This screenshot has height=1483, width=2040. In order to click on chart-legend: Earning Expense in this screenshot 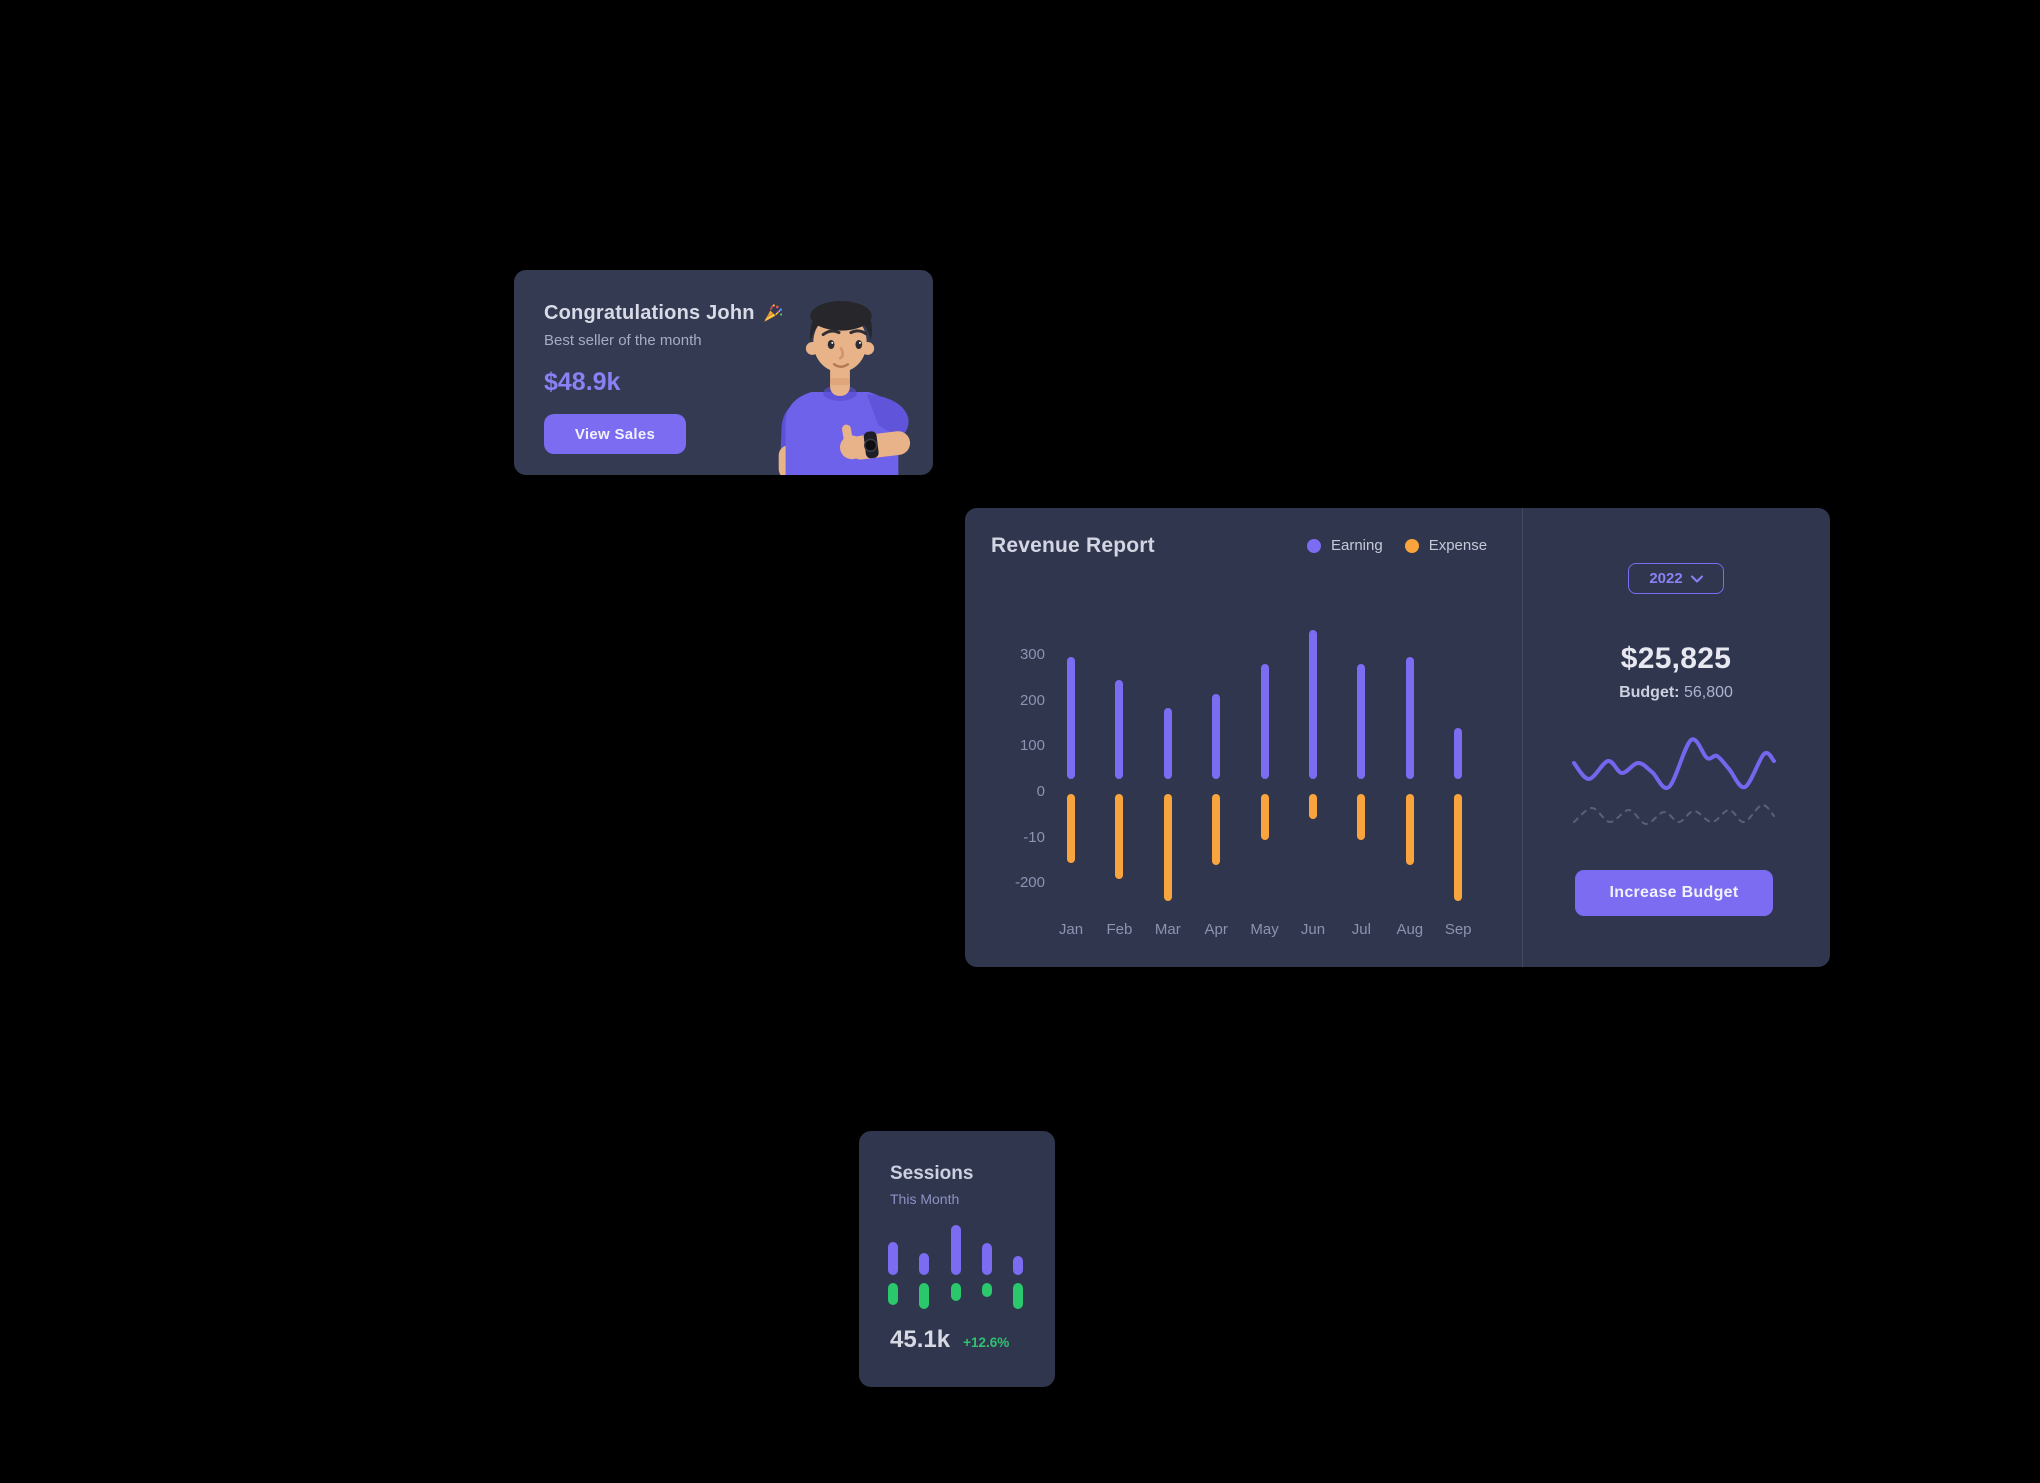, I will do `click(1397, 545)`.